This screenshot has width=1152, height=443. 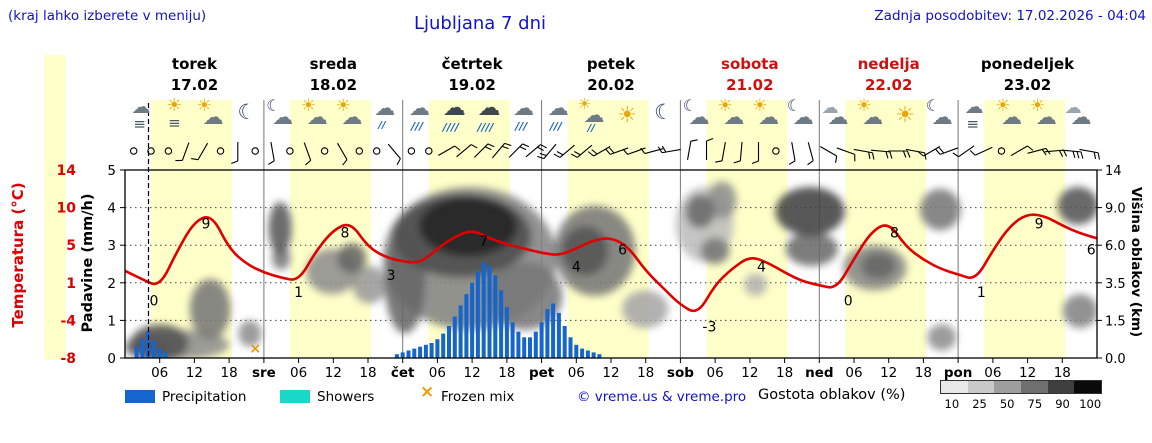 What do you see at coordinates (888, 85) in the screenshot?
I see `day-header-date: 22.02` at bounding box center [888, 85].